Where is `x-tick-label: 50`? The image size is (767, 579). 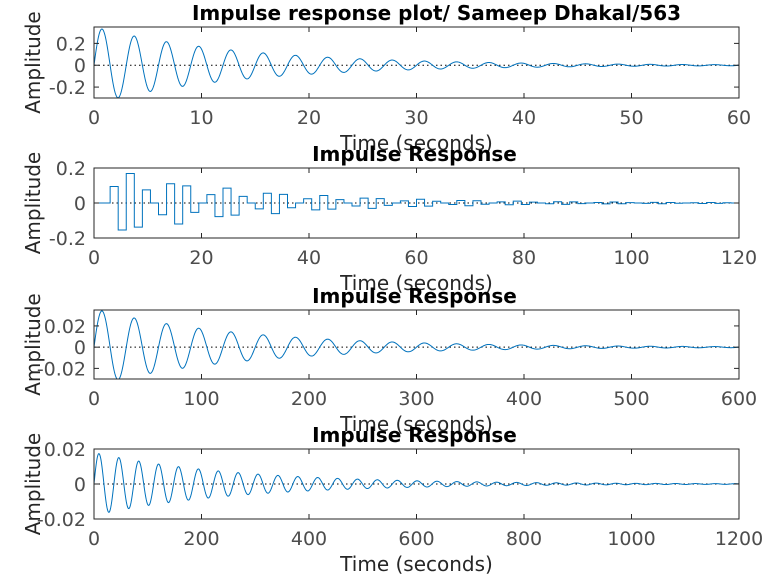
x-tick-label: 50 is located at coordinates (631, 118).